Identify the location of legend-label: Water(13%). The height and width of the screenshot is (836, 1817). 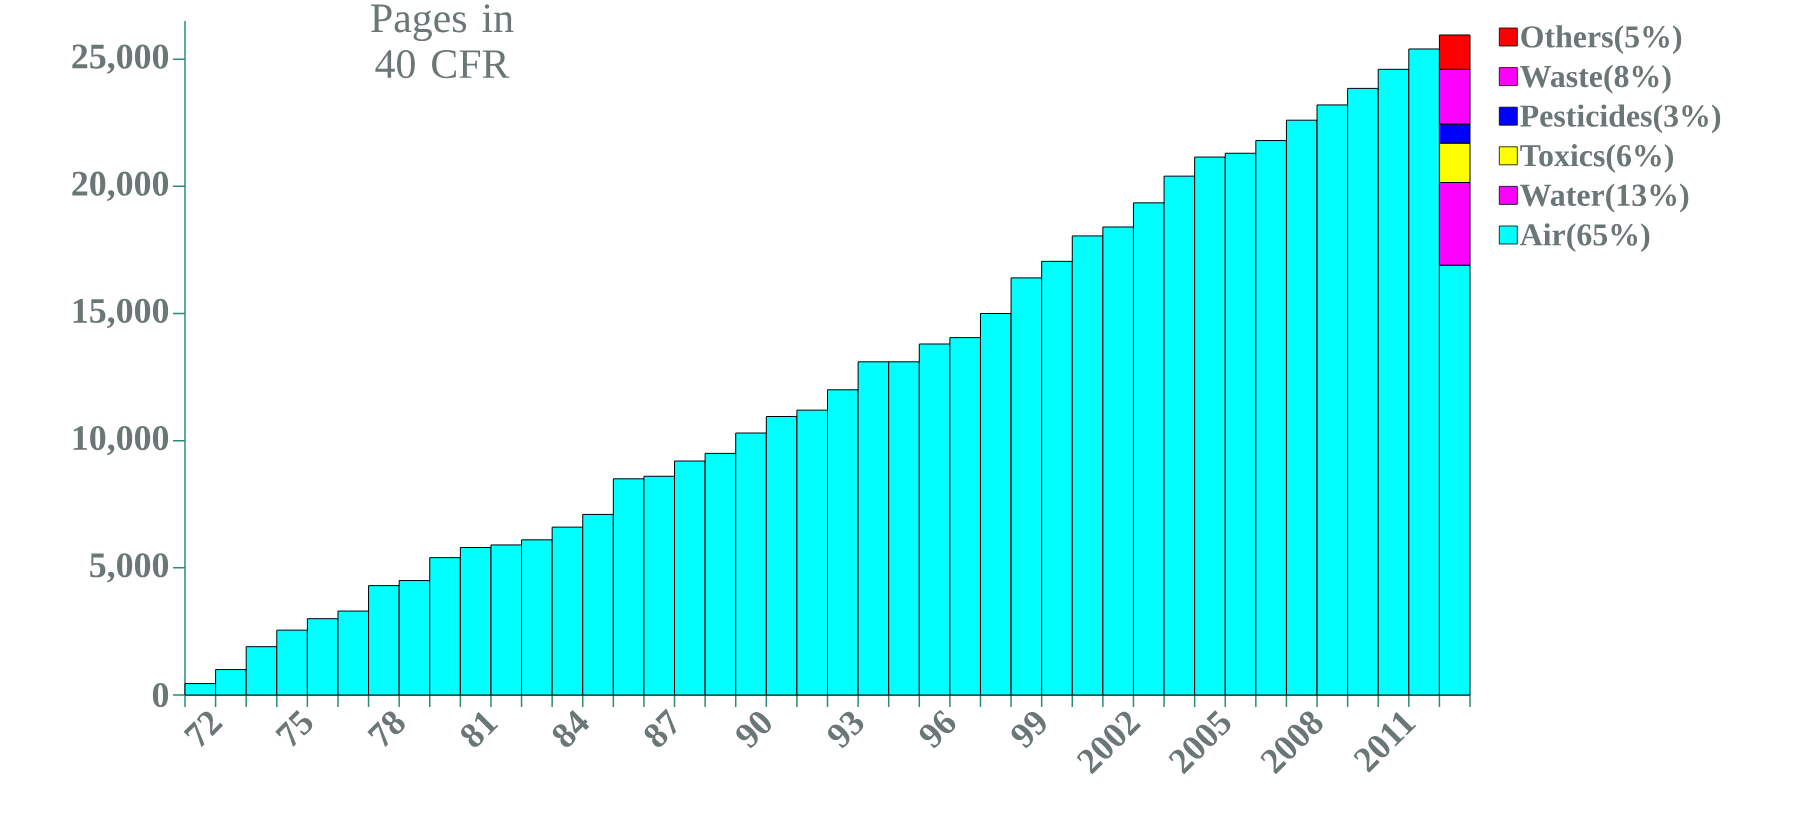
(1604, 198).